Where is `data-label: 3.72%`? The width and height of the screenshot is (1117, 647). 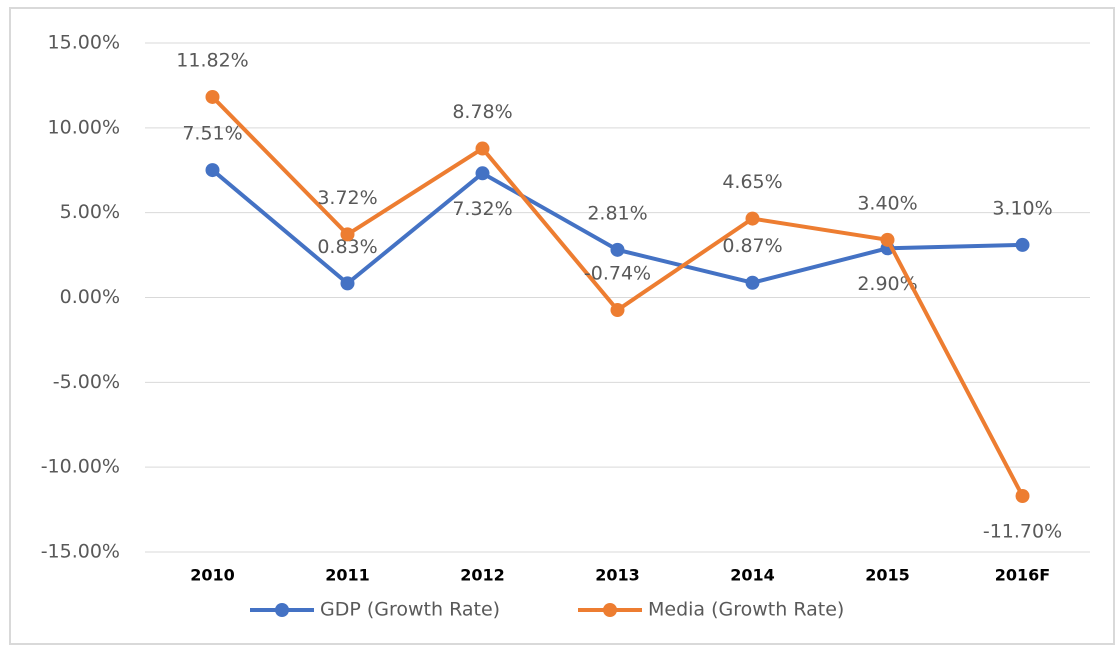
data-label: 3.72% is located at coordinates (347, 198).